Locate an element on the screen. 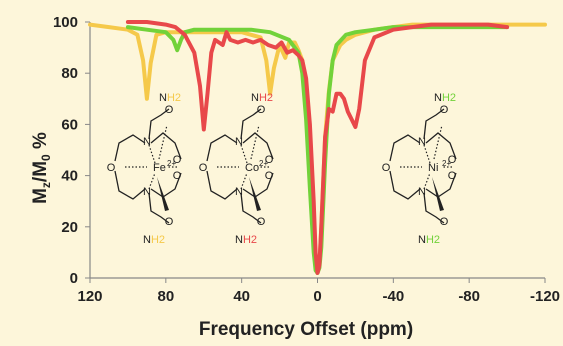 The width and height of the screenshot is (563, 346). y-axis-title-percent: % is located at coordinates (40, 143).